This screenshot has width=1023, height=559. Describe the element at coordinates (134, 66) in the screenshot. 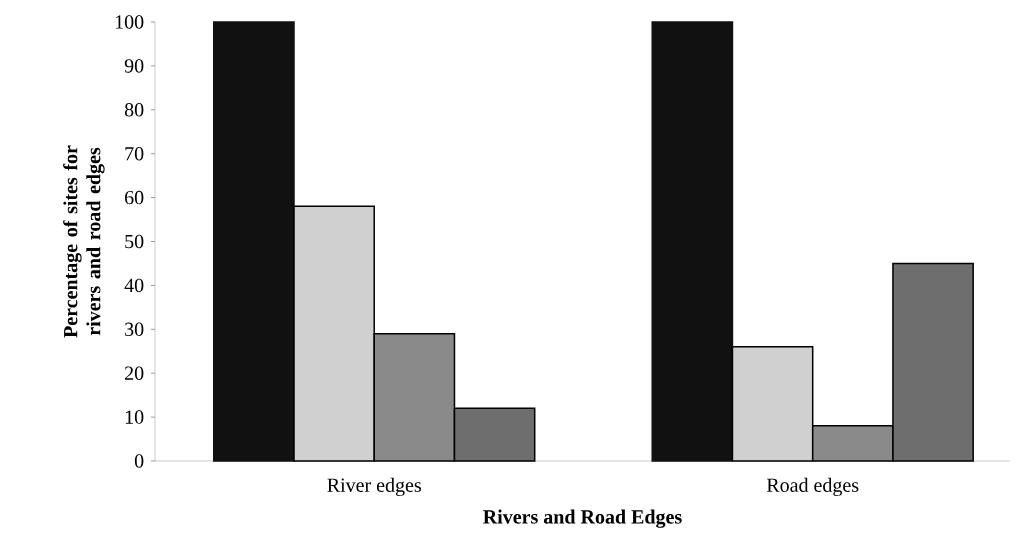

I see `y-tick-label: 90` at that location.